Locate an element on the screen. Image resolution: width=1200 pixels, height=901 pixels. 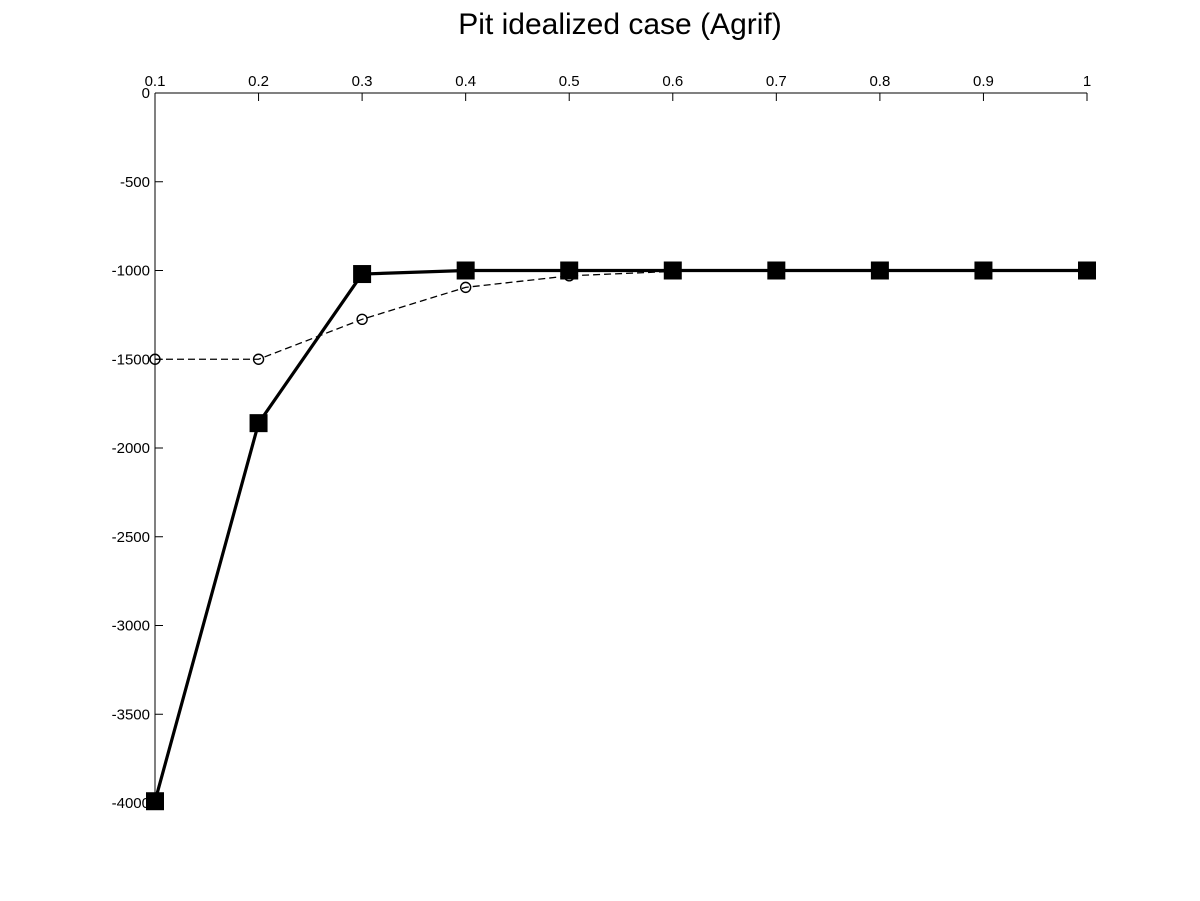
y-tick-label: -3000 is located at coordinates (131, 626).